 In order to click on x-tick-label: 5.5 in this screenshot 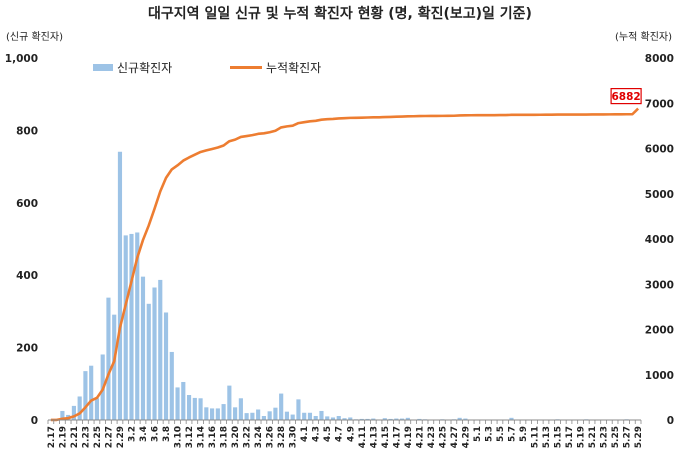, I will do `click(501, 434)`.